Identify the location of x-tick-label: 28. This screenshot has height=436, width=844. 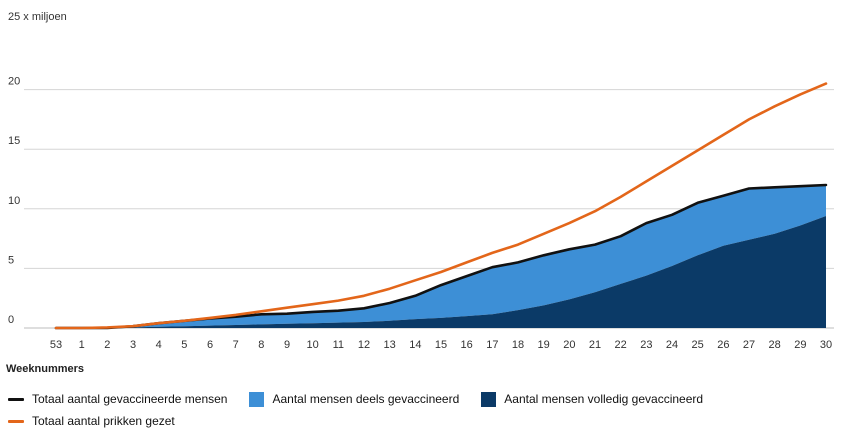
(775, 345).